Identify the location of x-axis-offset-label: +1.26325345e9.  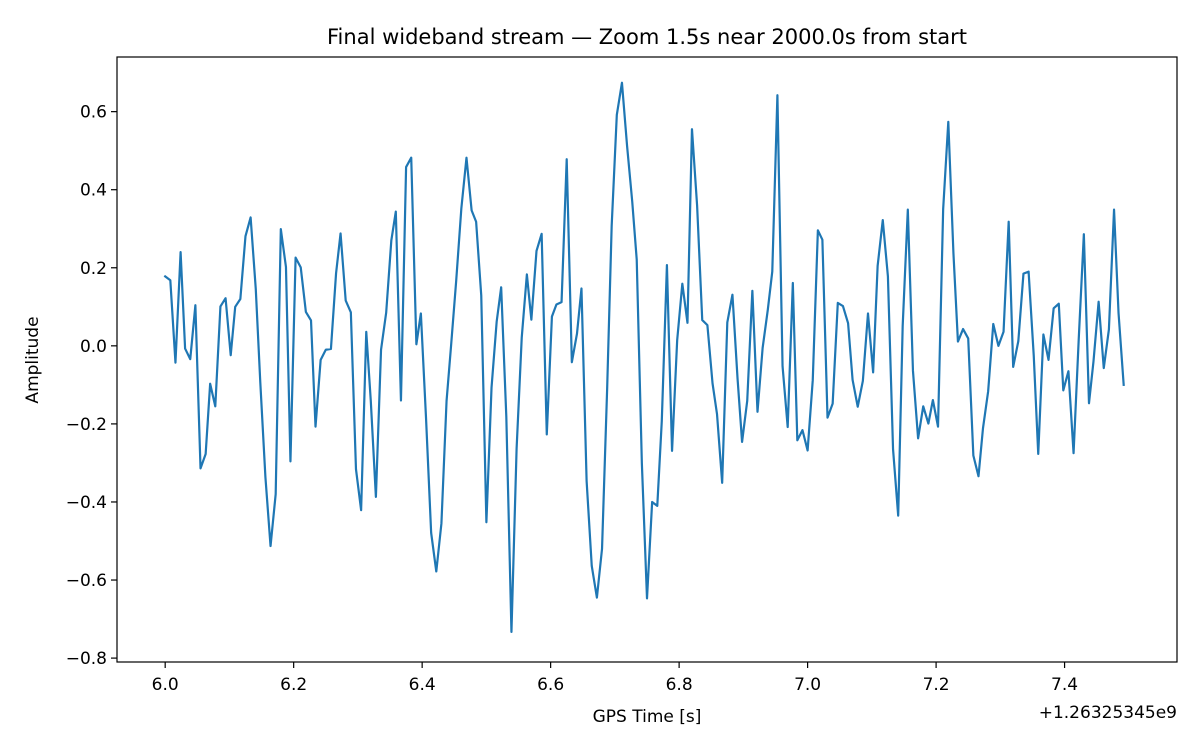
(1108, 713).